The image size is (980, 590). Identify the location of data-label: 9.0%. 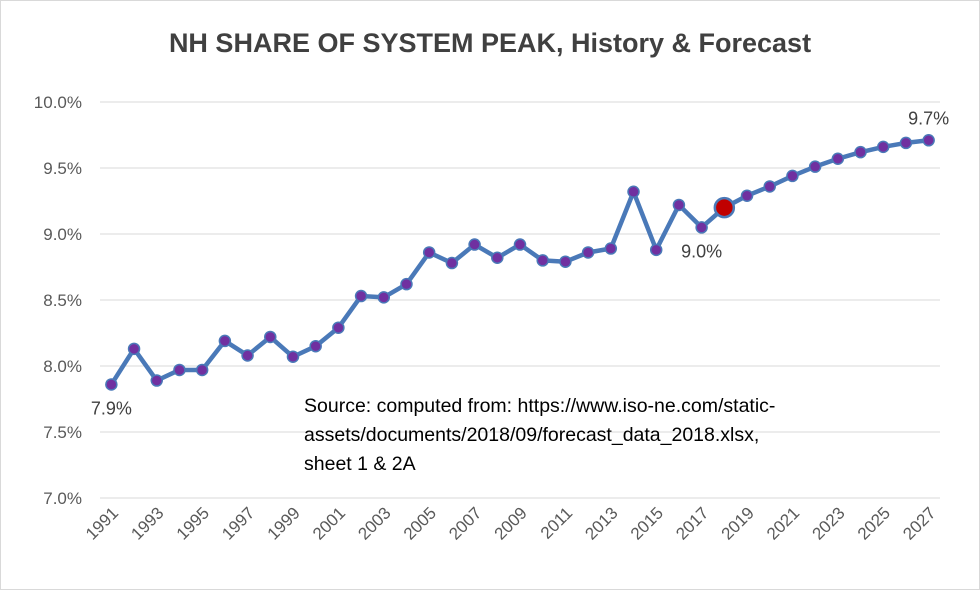
(701, 251).